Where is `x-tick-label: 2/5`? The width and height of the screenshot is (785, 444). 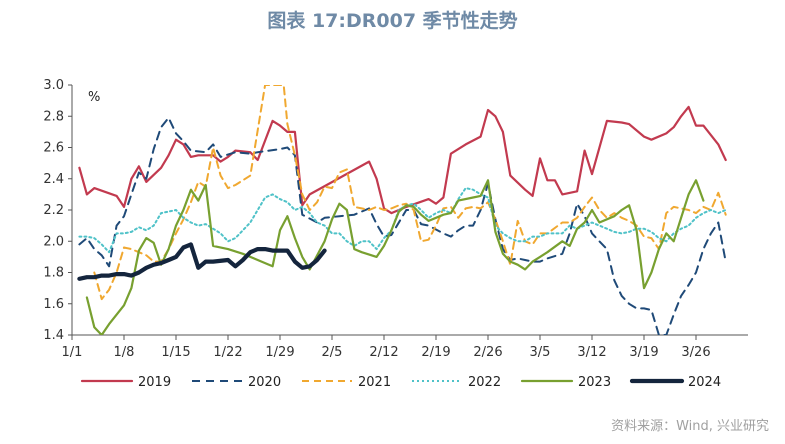 x-tick-label: 2/5 is located at coordinates (332, 352).